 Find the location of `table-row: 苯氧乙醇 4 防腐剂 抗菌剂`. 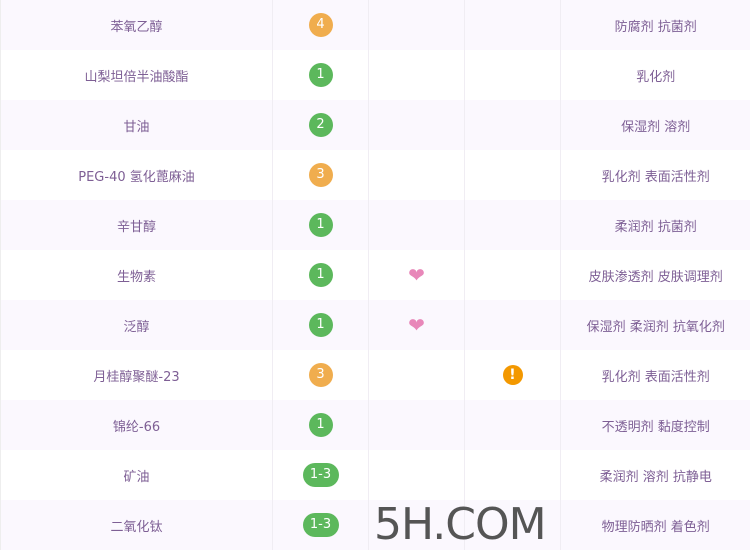

table-row: 苯氧乙醇 4 防腐剂 抗菌剂 is located at coordinates (375, 25).